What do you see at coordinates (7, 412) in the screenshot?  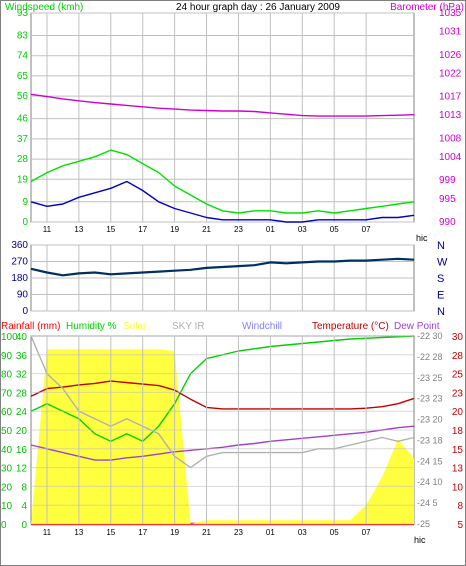 I see `rain-tick-60: 60` at bounding box center [7, 412].